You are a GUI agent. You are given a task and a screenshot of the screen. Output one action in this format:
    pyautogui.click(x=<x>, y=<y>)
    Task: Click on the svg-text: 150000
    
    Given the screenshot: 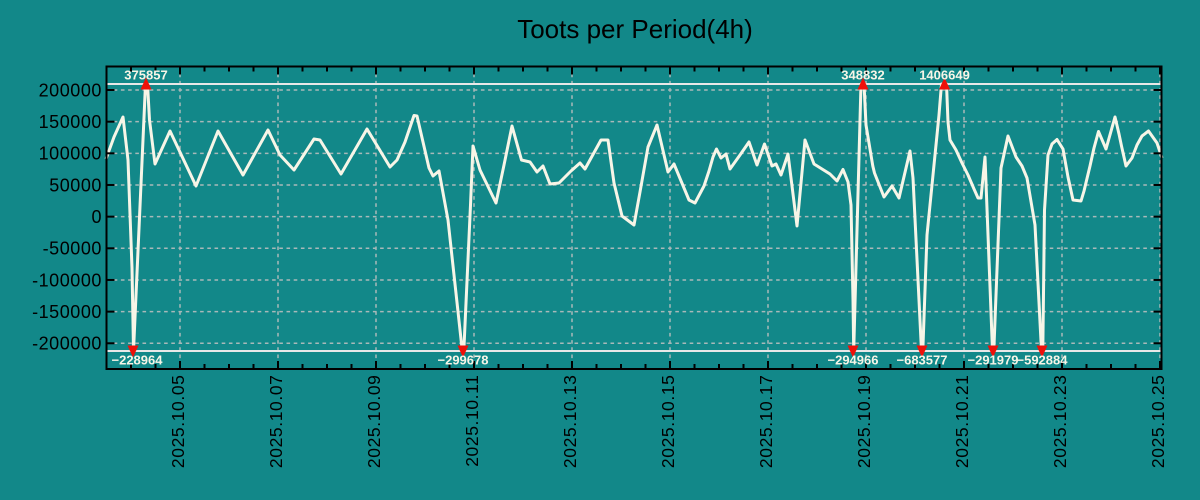 What is the action you would take?
    pyautogui.click(x=70, y=122)
    